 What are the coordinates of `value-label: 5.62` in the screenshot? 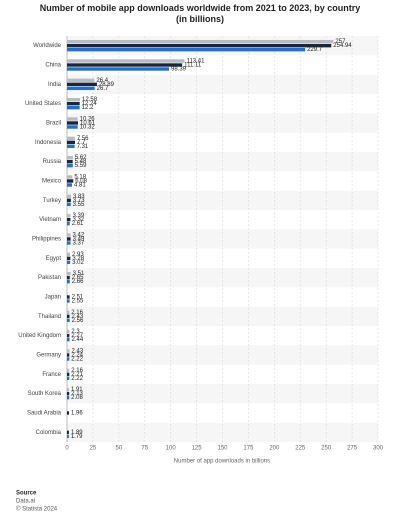 It's located at (81, 158).